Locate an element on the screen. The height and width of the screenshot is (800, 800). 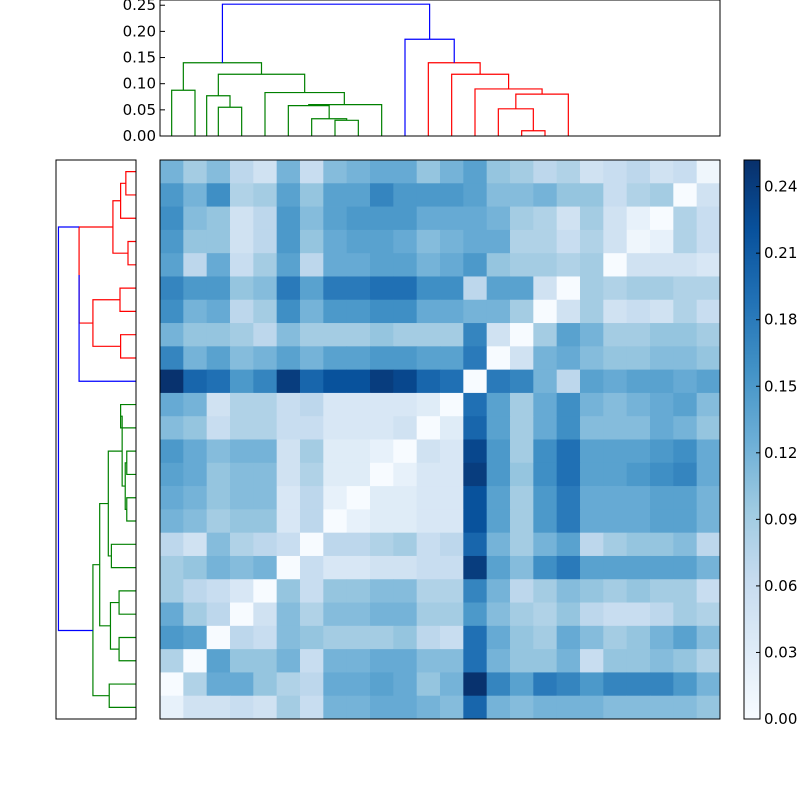
heatmap-cell-r7-c8 is located at coordinates (358, 335).